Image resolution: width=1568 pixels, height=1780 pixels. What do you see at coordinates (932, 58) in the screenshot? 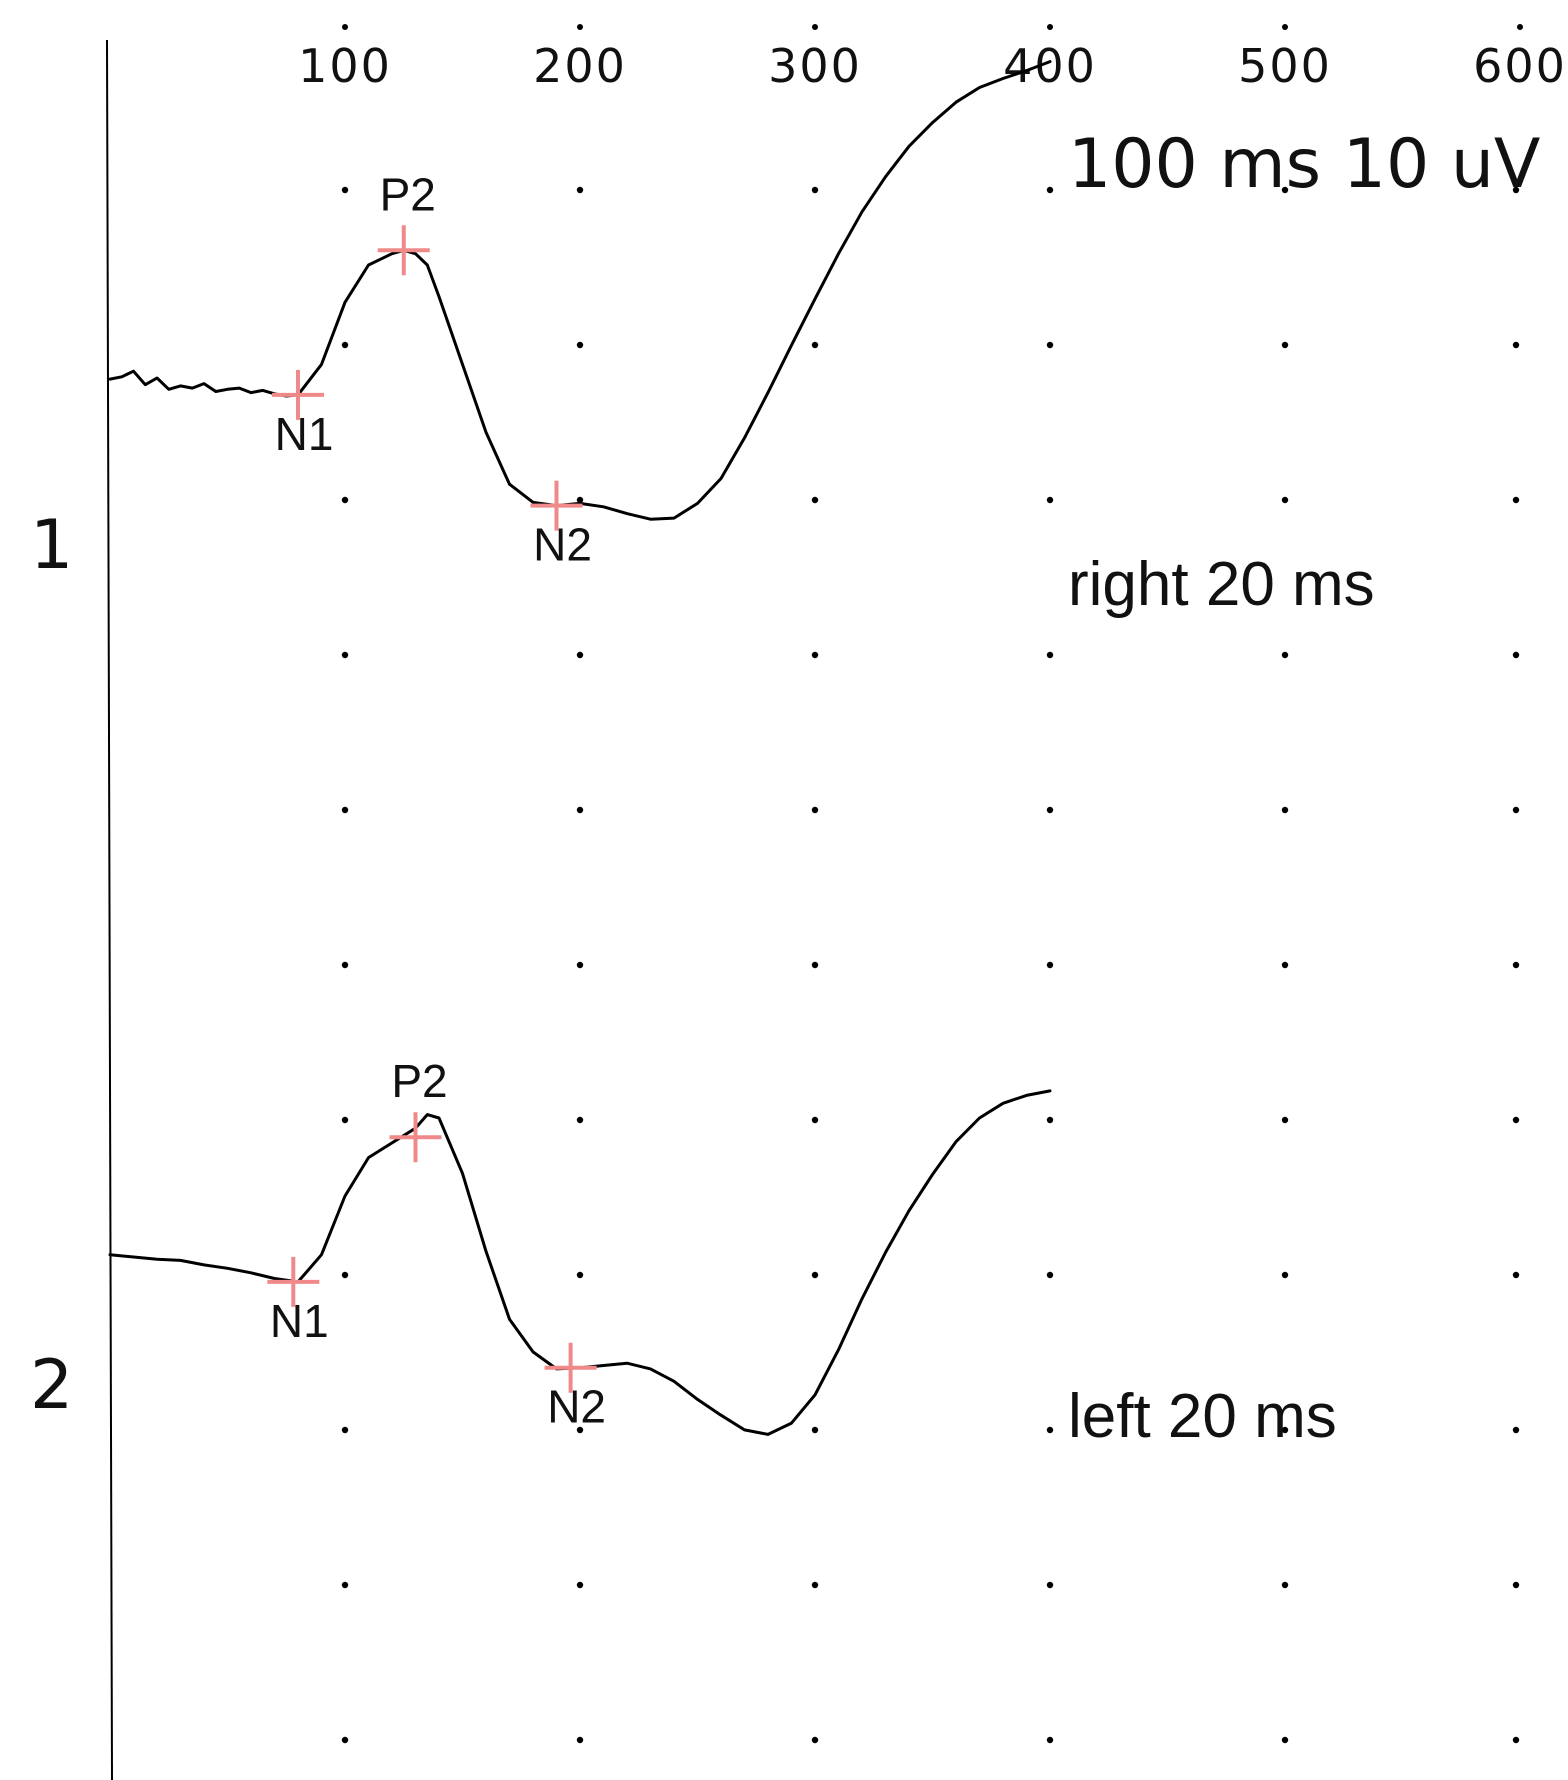
I see `x-tick-labels: 100 200 300 400 500 600` at bounding box center [932, 58].